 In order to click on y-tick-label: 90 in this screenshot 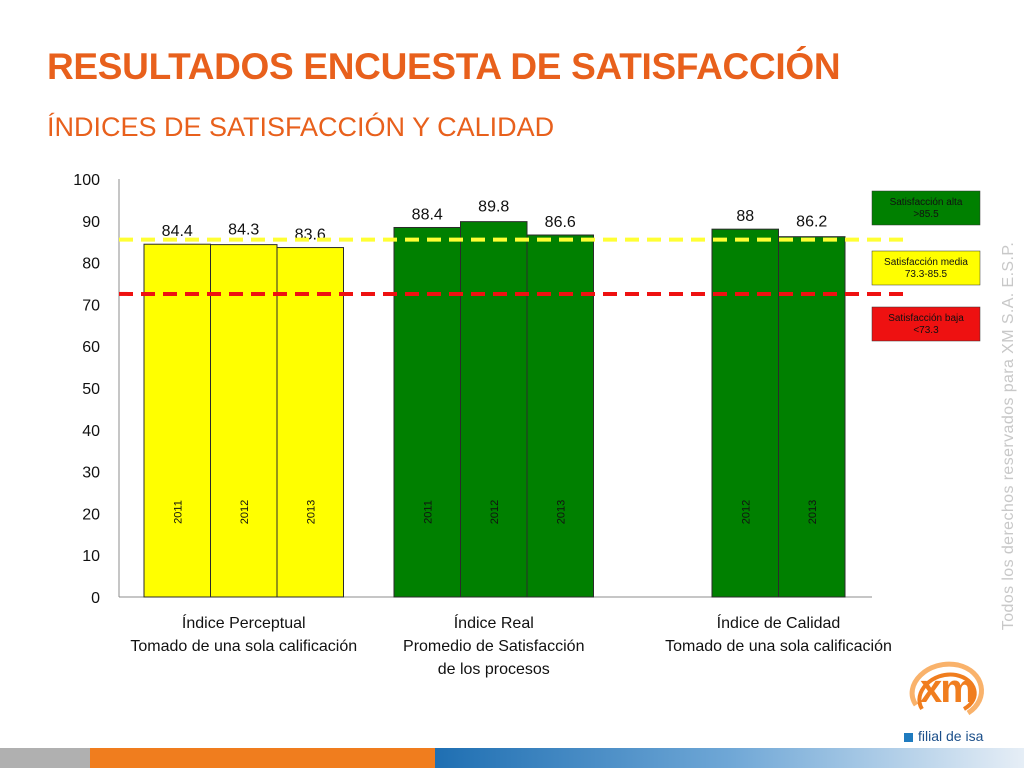, I will do `click(91, 222)`.